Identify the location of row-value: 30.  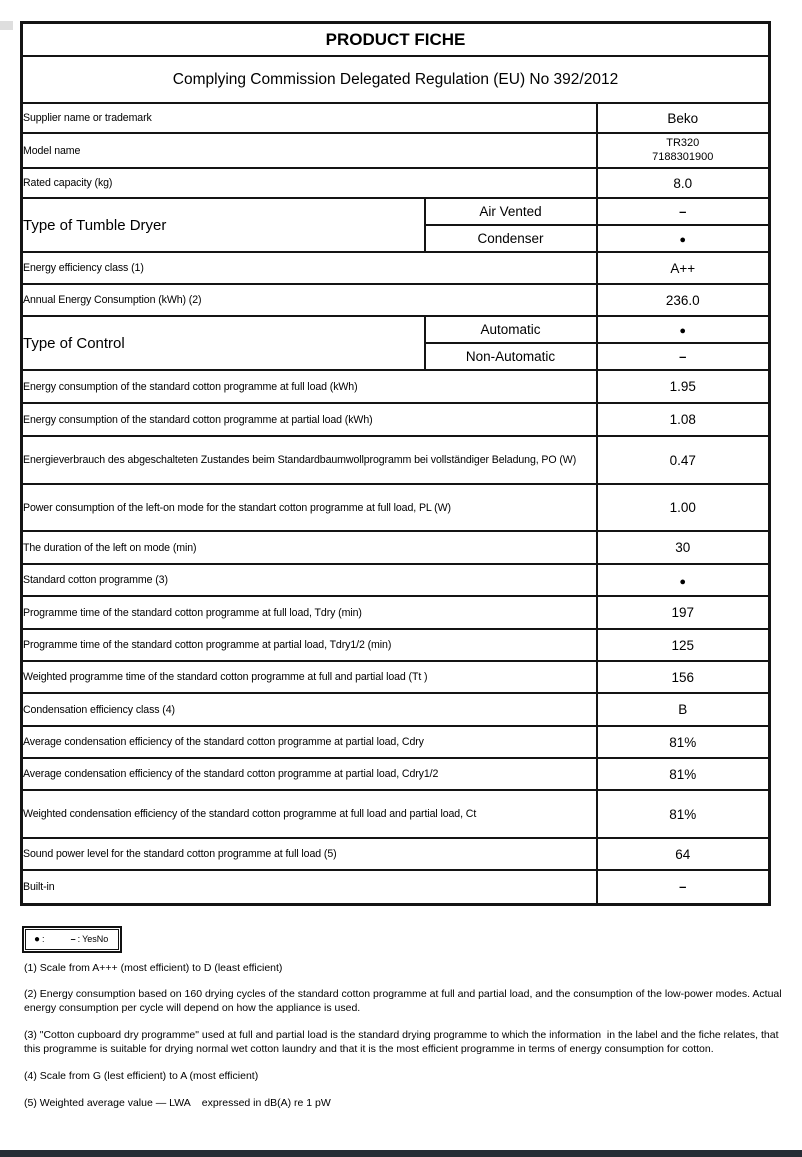
(683, 547).